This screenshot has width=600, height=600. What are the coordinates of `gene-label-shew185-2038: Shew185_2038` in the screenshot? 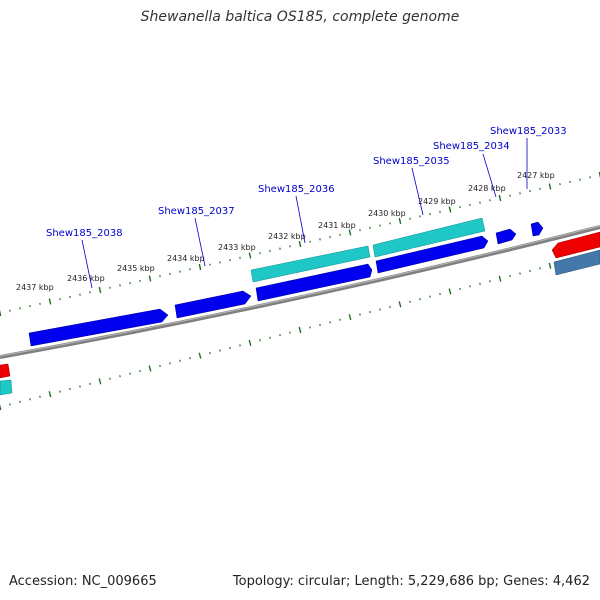 It's located at (84, 233).